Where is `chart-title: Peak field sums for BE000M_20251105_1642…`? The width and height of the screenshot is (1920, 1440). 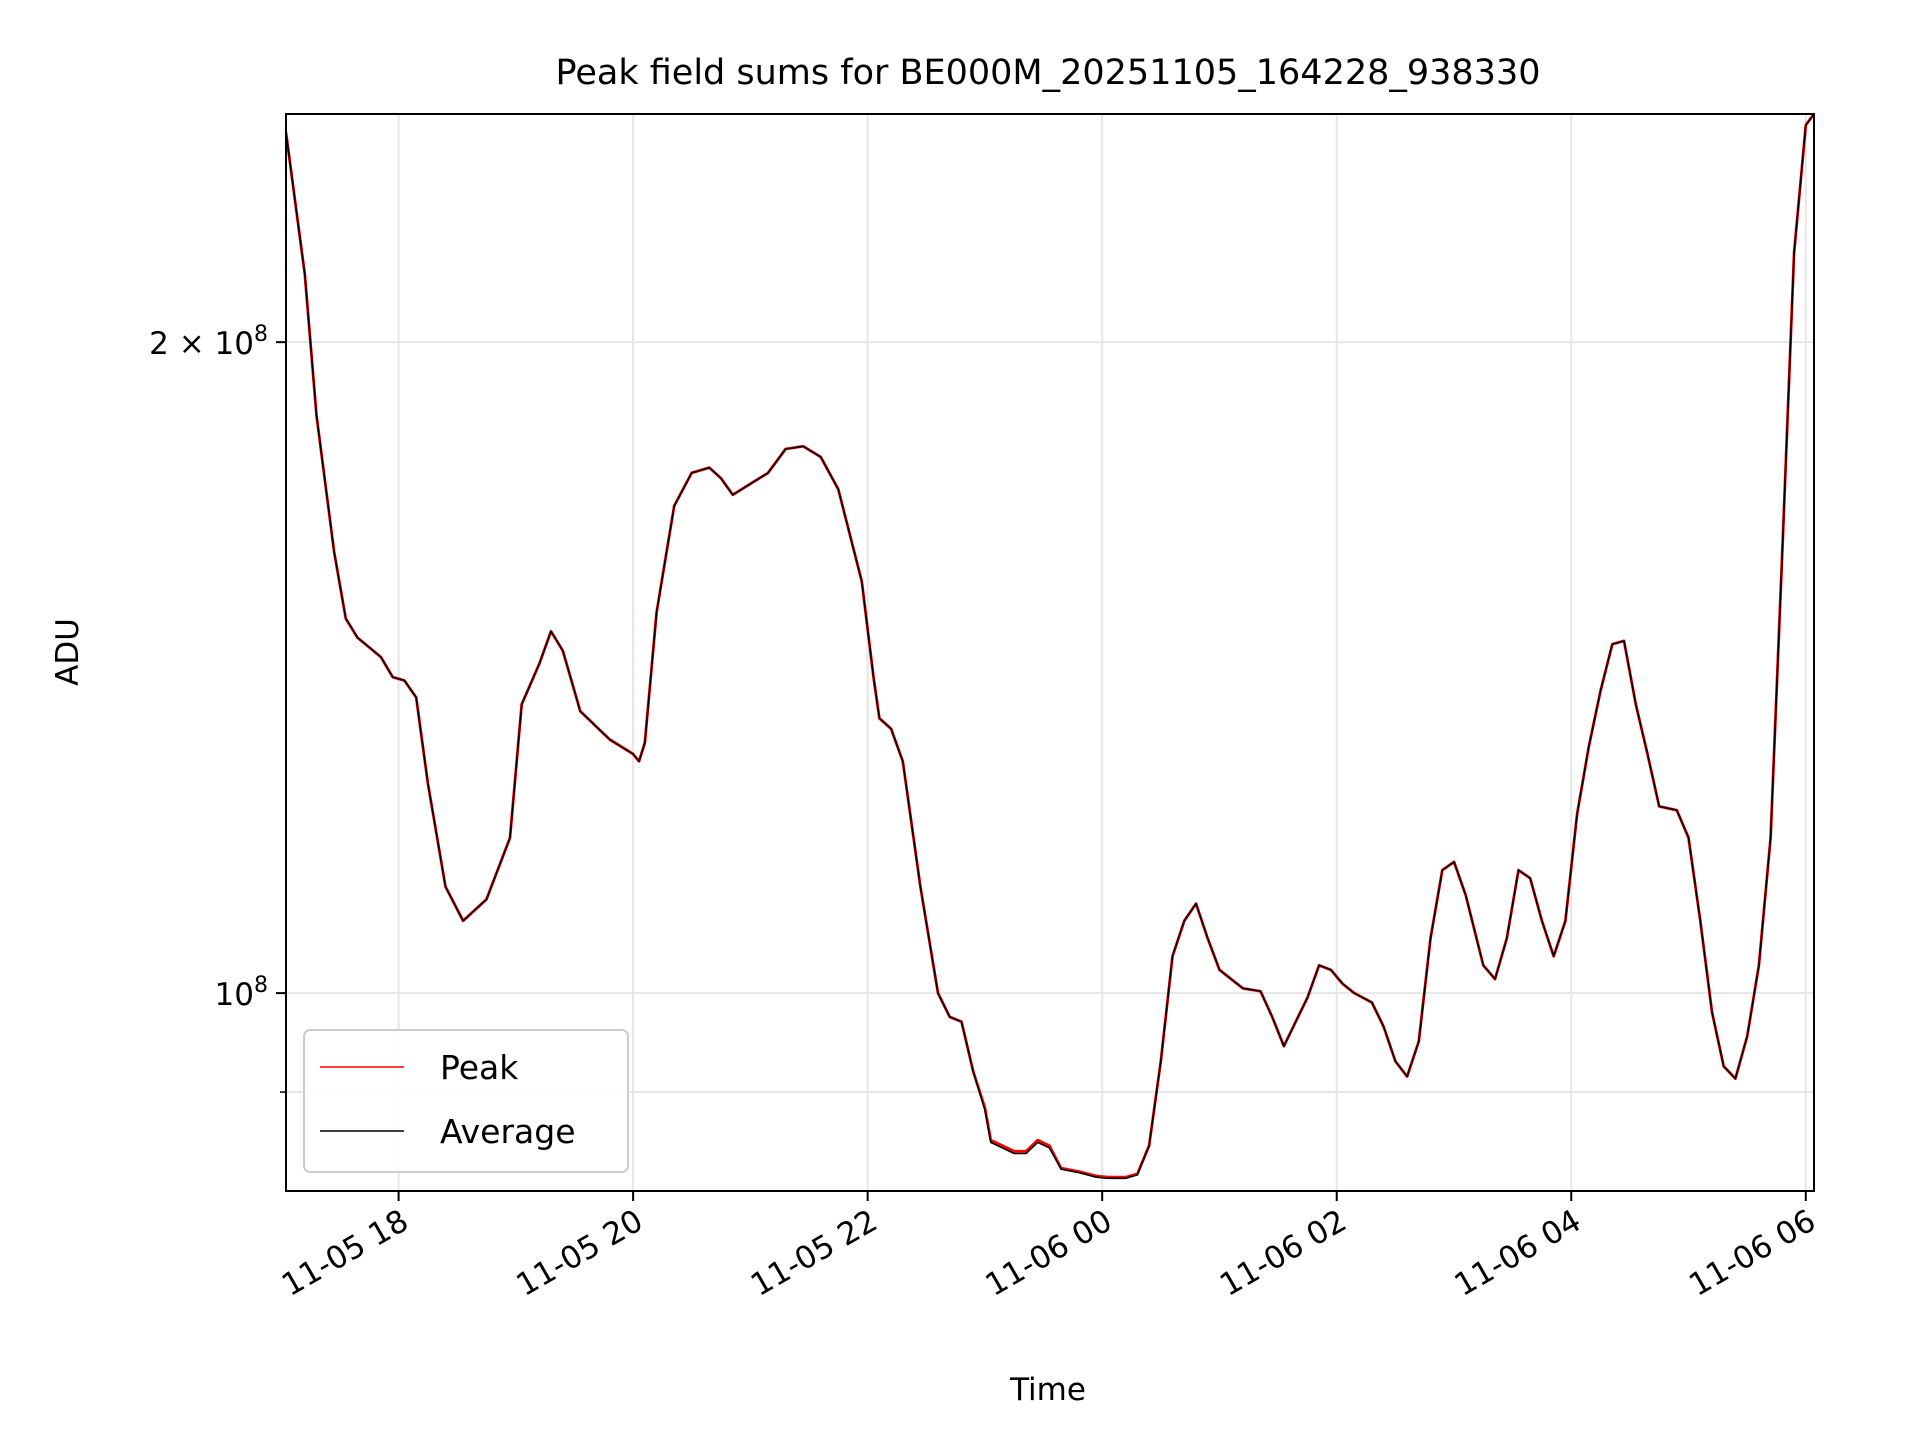
chart-title: Peak field sums for BE000M_20251105_1642… is located at coordinates (1048, 73).